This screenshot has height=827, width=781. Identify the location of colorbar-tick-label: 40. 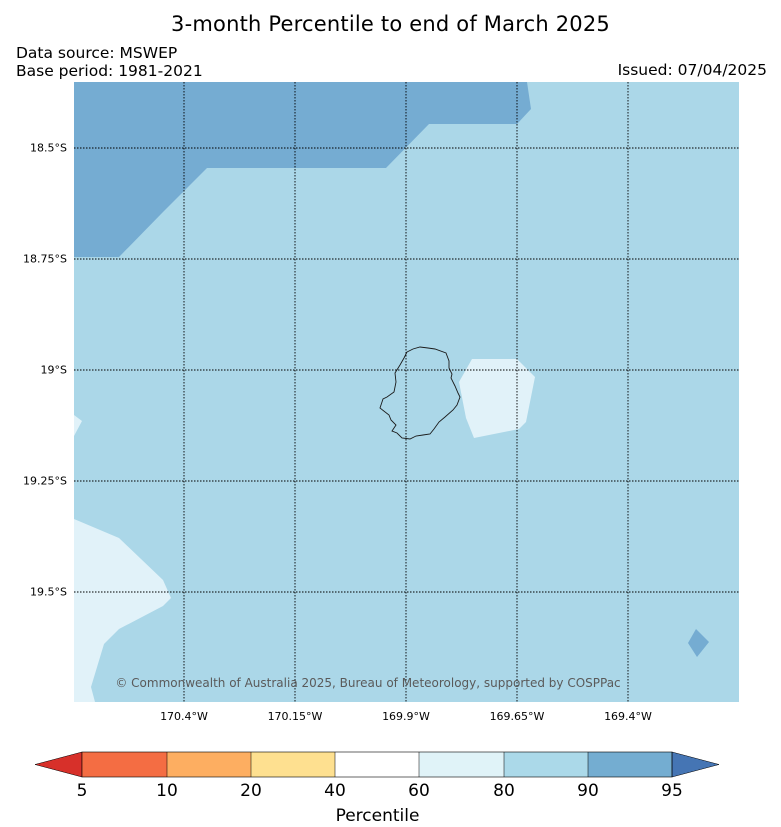
(335, 791).